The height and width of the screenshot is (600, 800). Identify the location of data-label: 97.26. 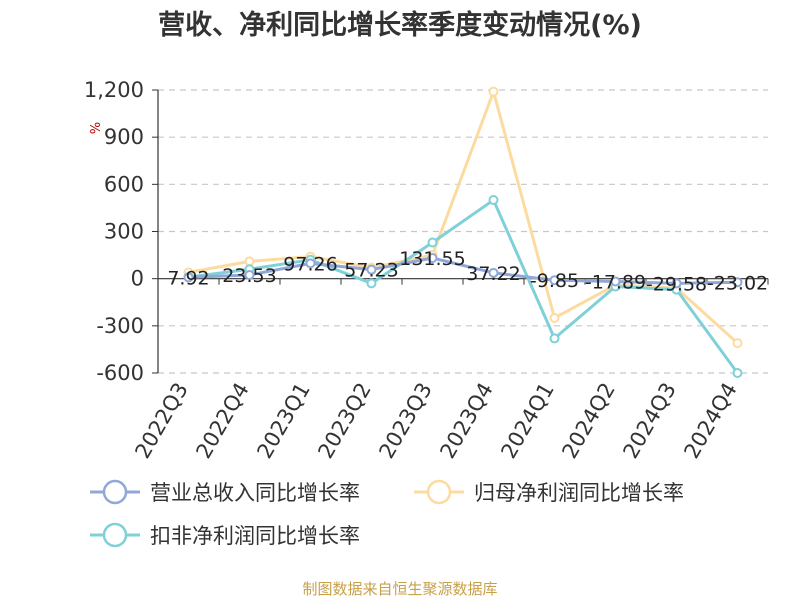
(310, 264).